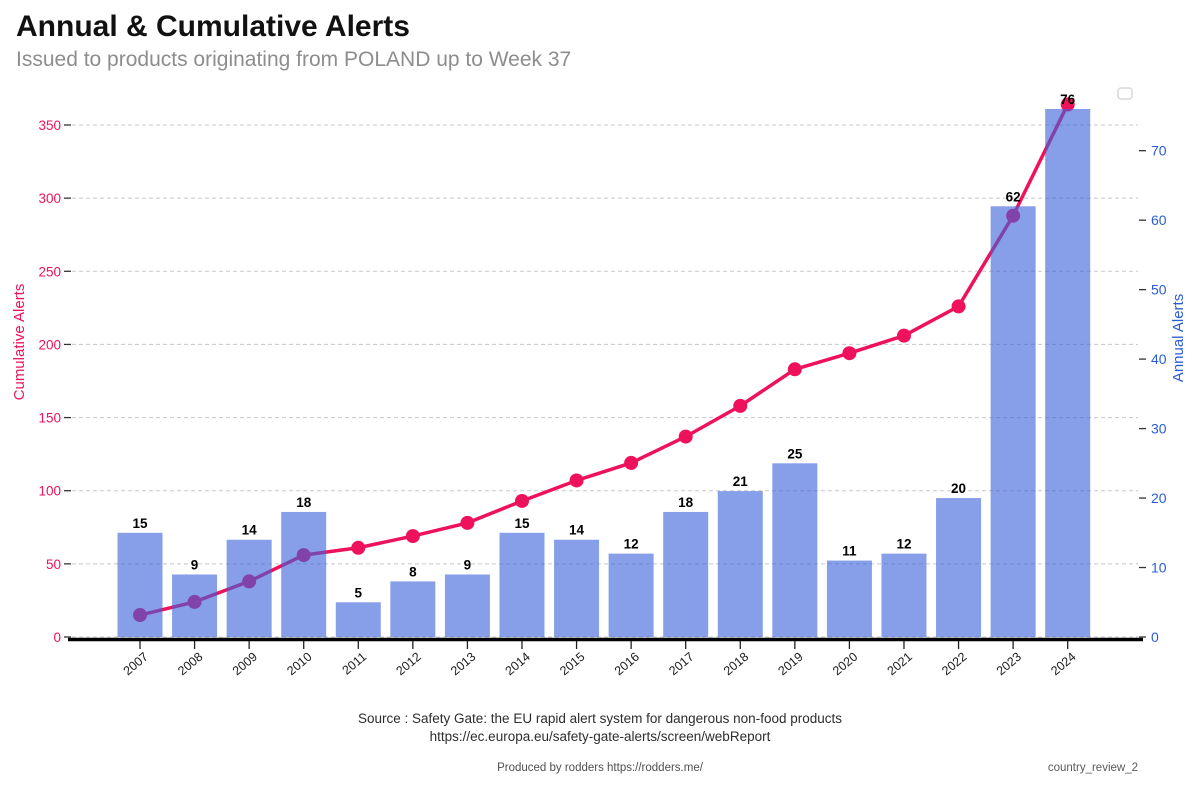 The height and width of the screenshot is (800, 1200). I want to click on left-axis-tick-label: 0, so click(57, 637).